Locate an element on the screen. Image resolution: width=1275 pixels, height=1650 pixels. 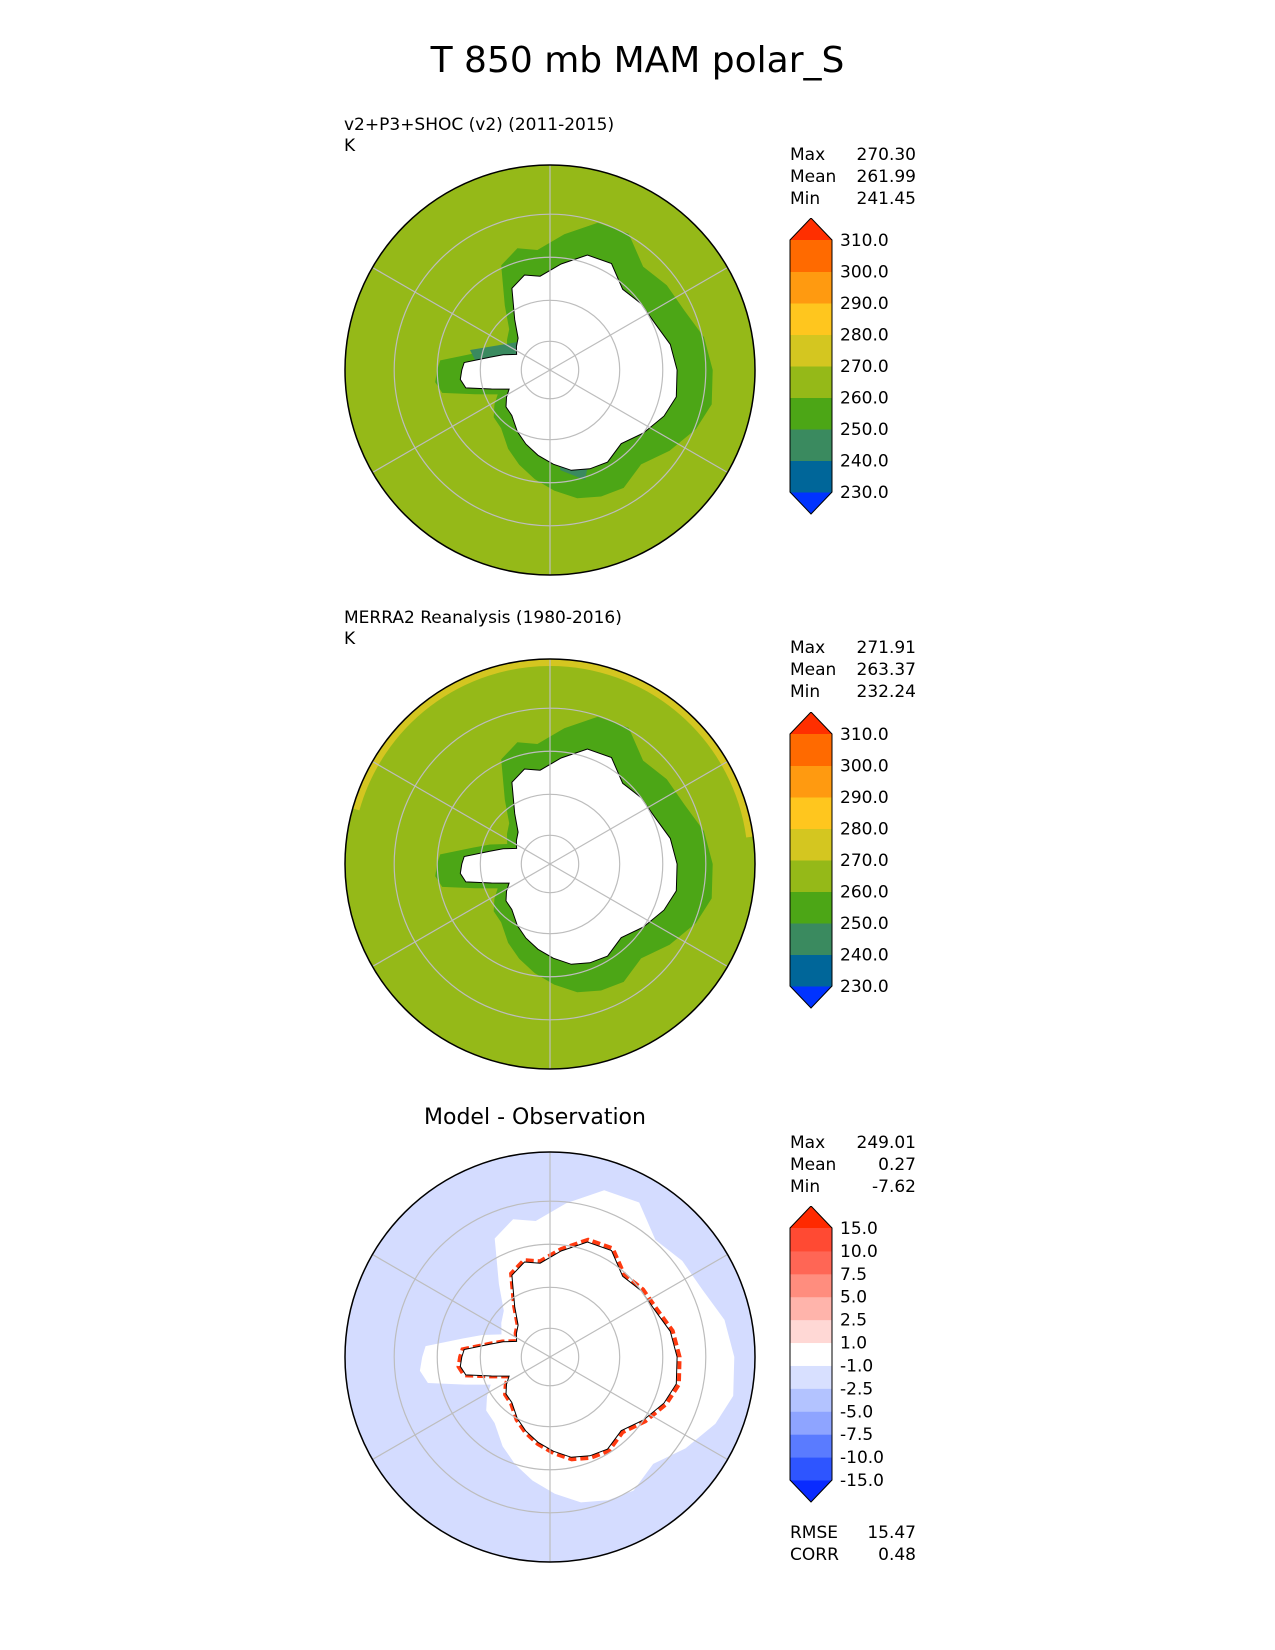
model-colorbar-outline is located at coordinates (811, 366).